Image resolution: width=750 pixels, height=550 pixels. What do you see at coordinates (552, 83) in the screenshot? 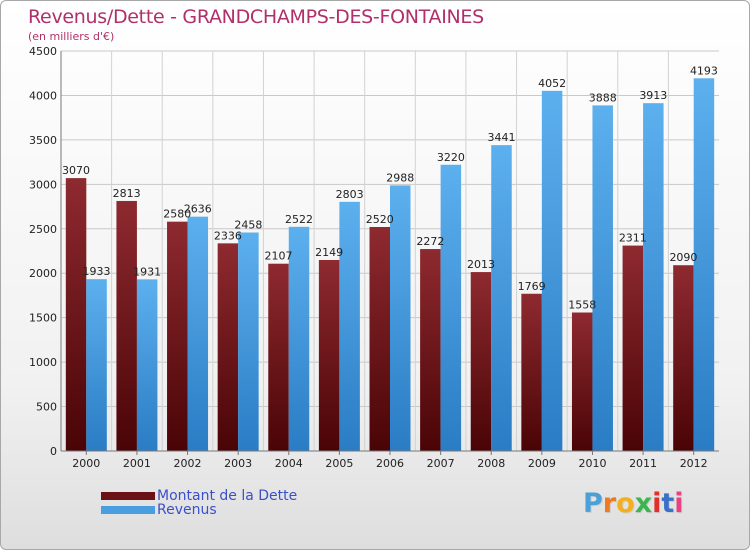
I see `data-label-revenus: 4052` at bounding box center [552, 83].